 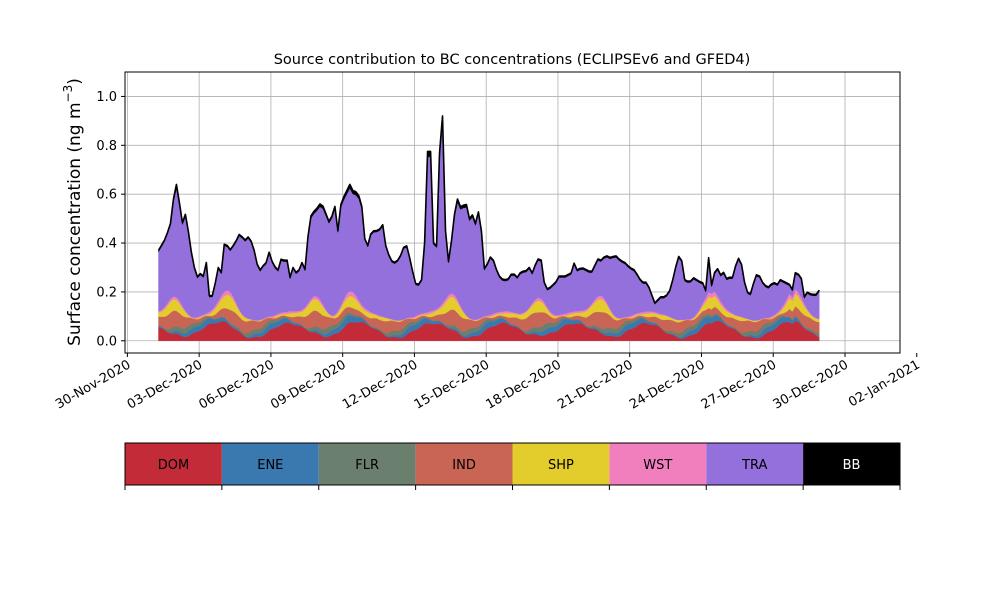 What do you see at coordinates (106, 146) in the screenshot?
I see `y-tick-label: 0.8` at bounding box center [106, 146].